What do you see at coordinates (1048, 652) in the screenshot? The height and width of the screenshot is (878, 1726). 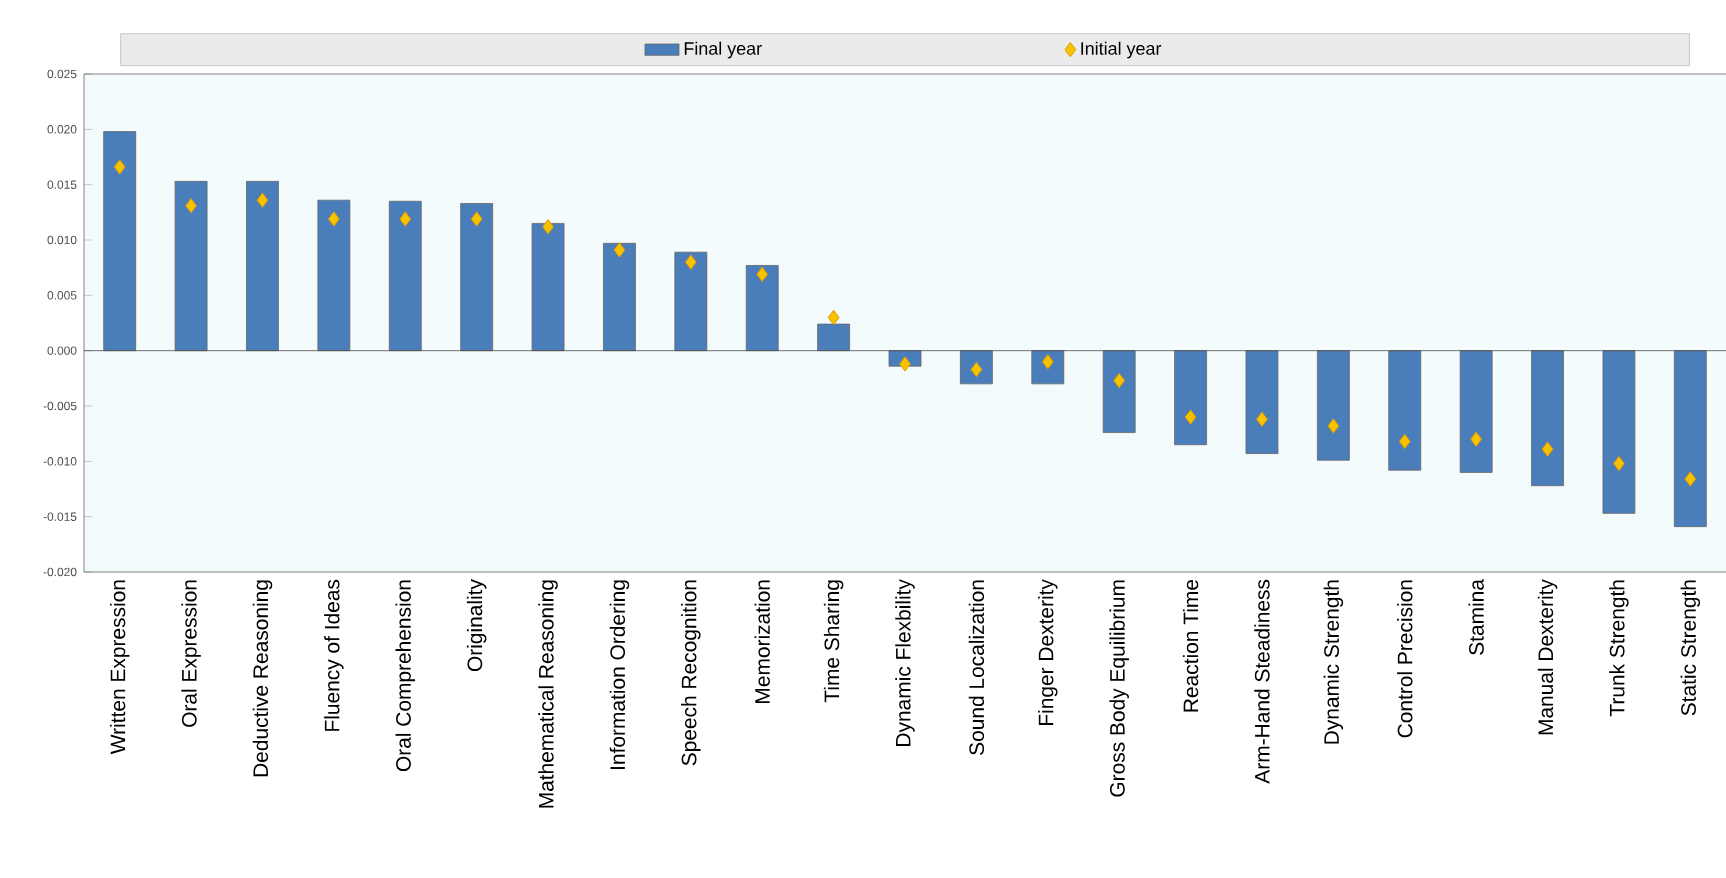 I see `x-tick-label: Finger Dexterity` at bounding box center [1048, 652].